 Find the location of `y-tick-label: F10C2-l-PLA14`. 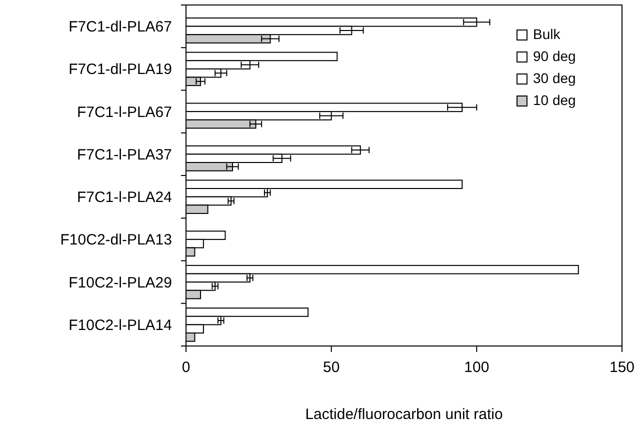

y-tick-label: F10C2-l-PLA14 is located at coordinates (120, 325).